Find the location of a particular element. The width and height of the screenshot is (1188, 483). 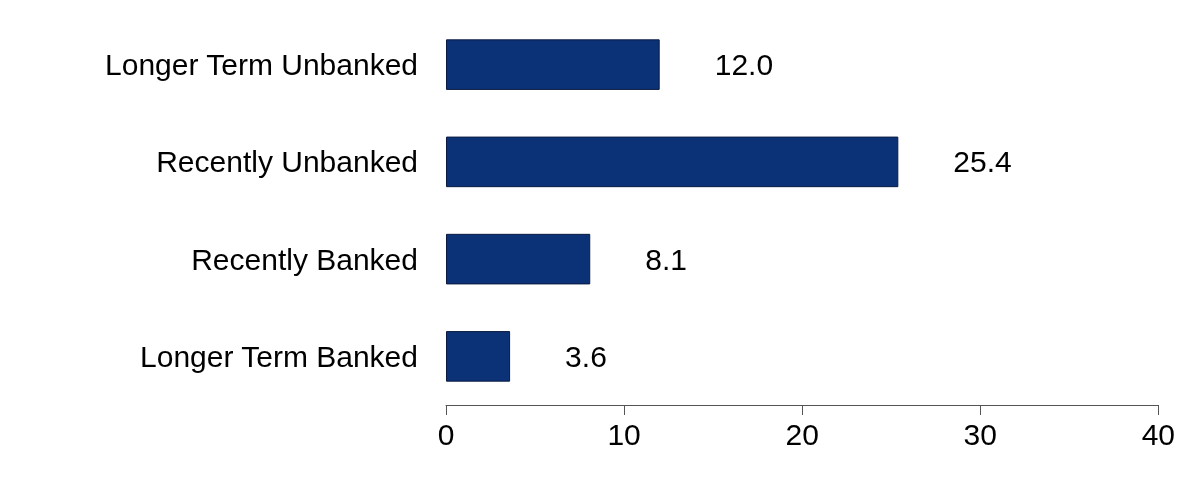

y-tick-label: Longer Term Banked is located at coordinates (279, 356).